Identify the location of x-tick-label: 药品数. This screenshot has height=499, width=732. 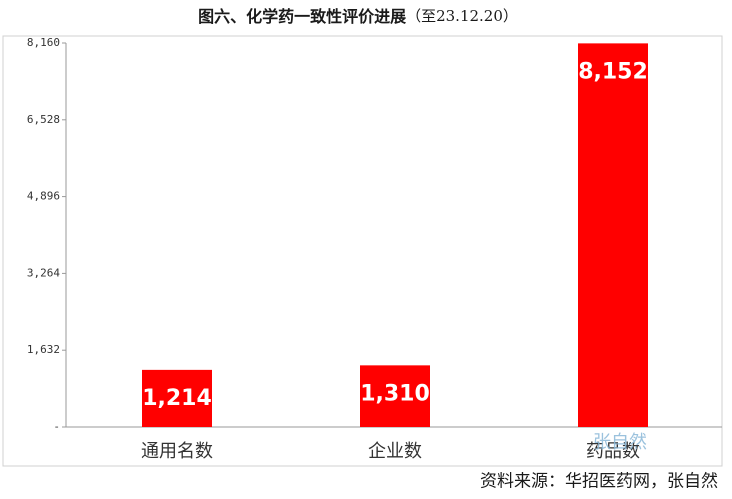
(613, 451).